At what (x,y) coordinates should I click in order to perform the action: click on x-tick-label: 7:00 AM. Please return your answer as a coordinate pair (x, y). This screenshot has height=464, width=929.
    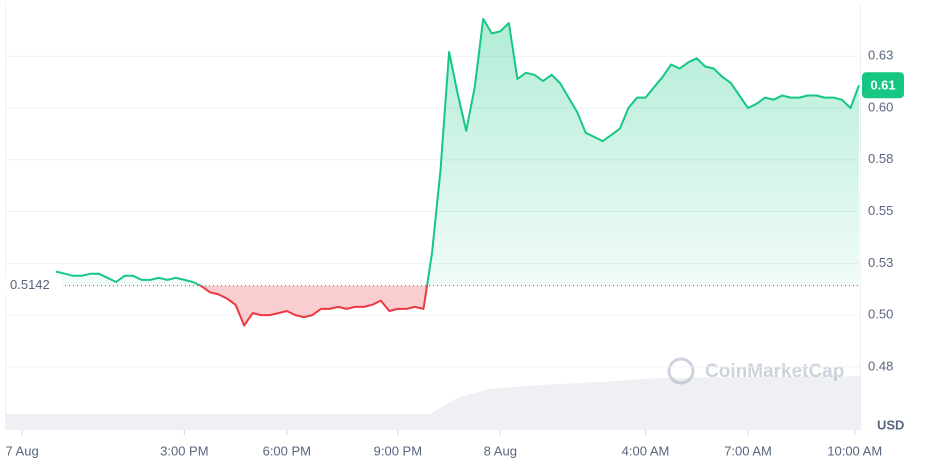
    Looking at the image, I should click on (748, 450).